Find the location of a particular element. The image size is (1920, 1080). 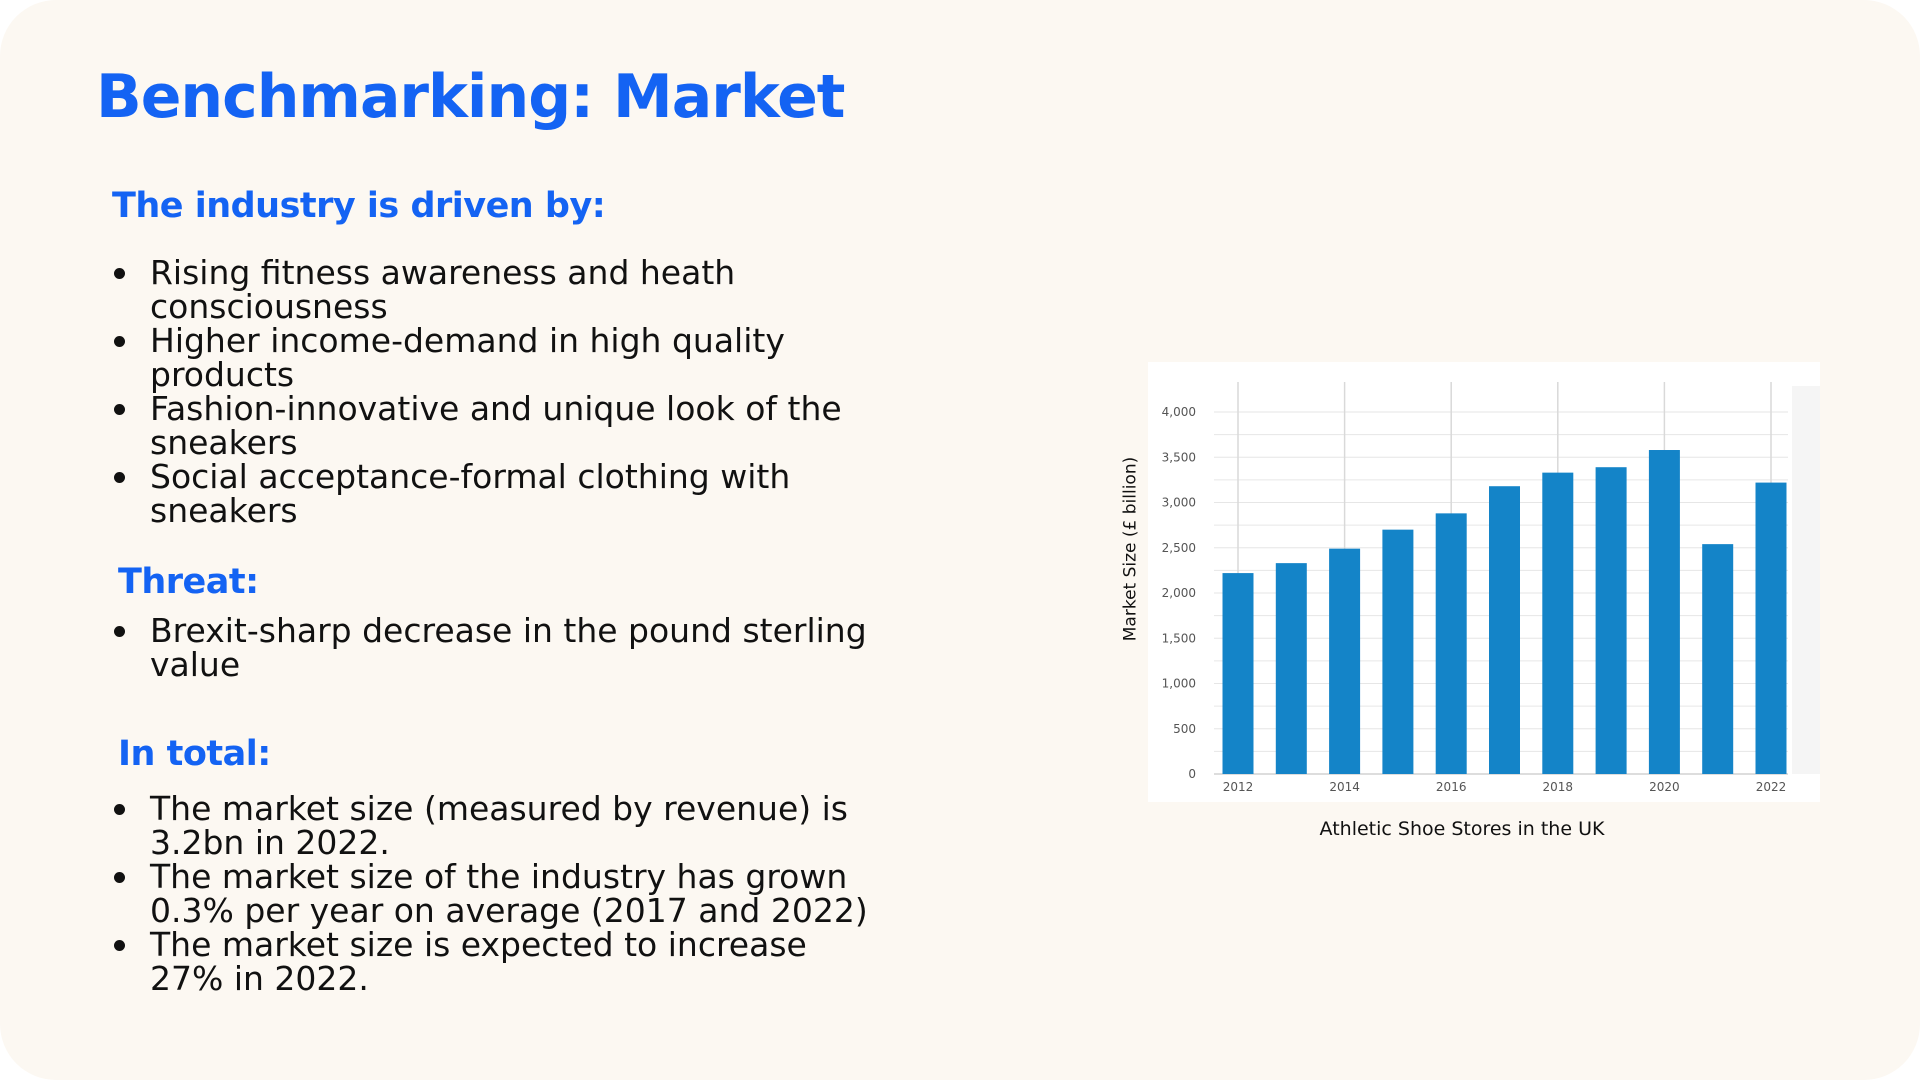

bar-2020 is located at coordinates (1664, 612).